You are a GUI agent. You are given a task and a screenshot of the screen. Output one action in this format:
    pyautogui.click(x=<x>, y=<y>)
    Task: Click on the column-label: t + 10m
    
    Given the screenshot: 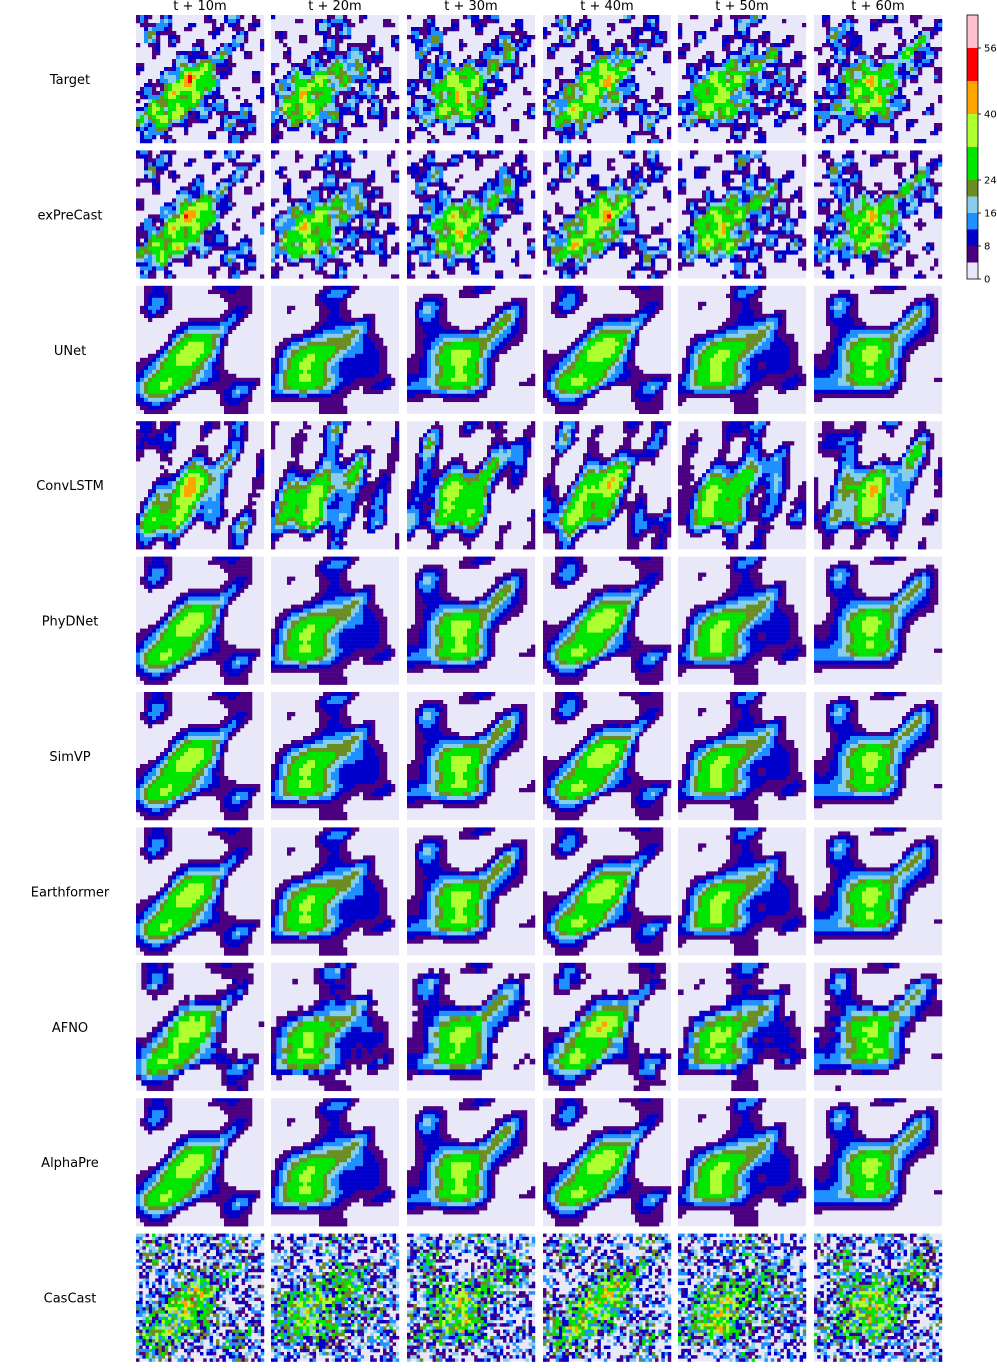 What is the action you would take?
    pyautogui.click(x=199, y=7)
    